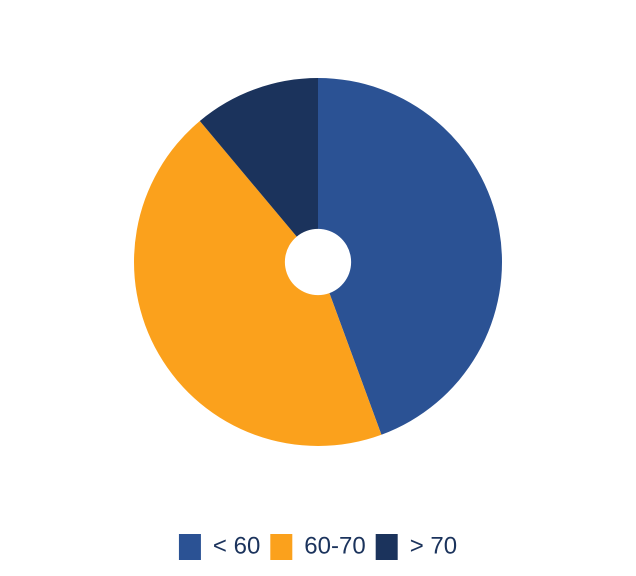 The image size is (636, 576). Describe the element at coordinates (335, 546) in the screenshot. I see `legend-label: 60-70` at that location.